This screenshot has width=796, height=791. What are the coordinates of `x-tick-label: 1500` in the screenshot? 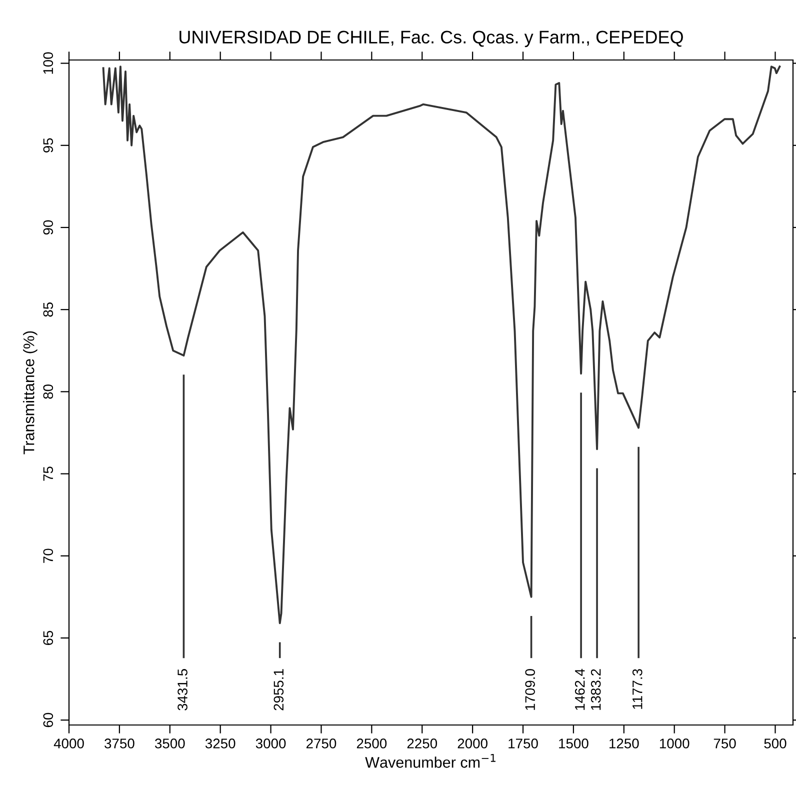 It's located at (573, 743).